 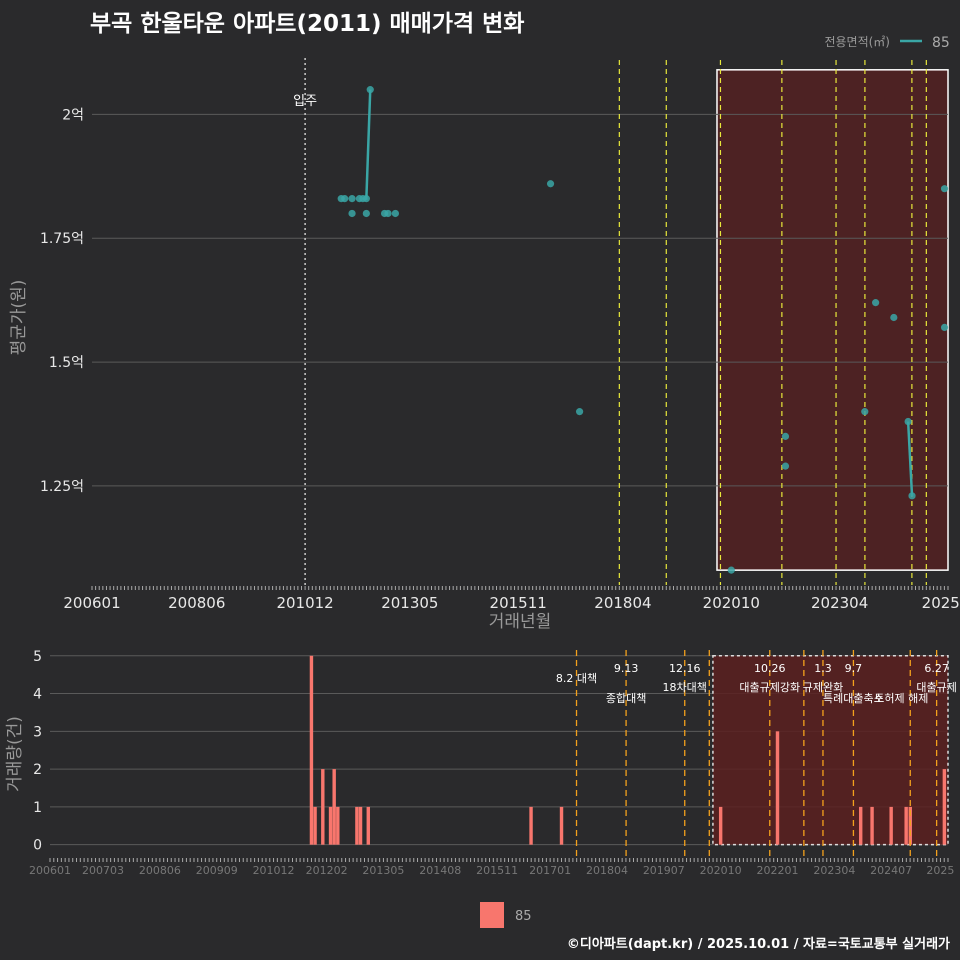 What do you see at coordinates (901, 698) in the screenshot?
I see `policy-label: 토허제 해제` at bounding box center [901, 698].